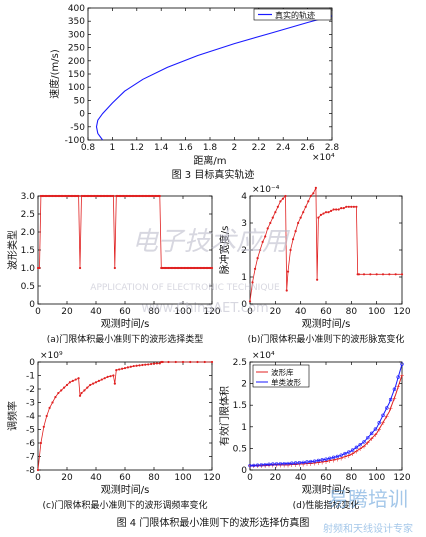  What do you see at coordinates (224, 250) in the screenshot?
I see `y-axis-label: 脉冲宽度/s` at bounding box center [224, 250].